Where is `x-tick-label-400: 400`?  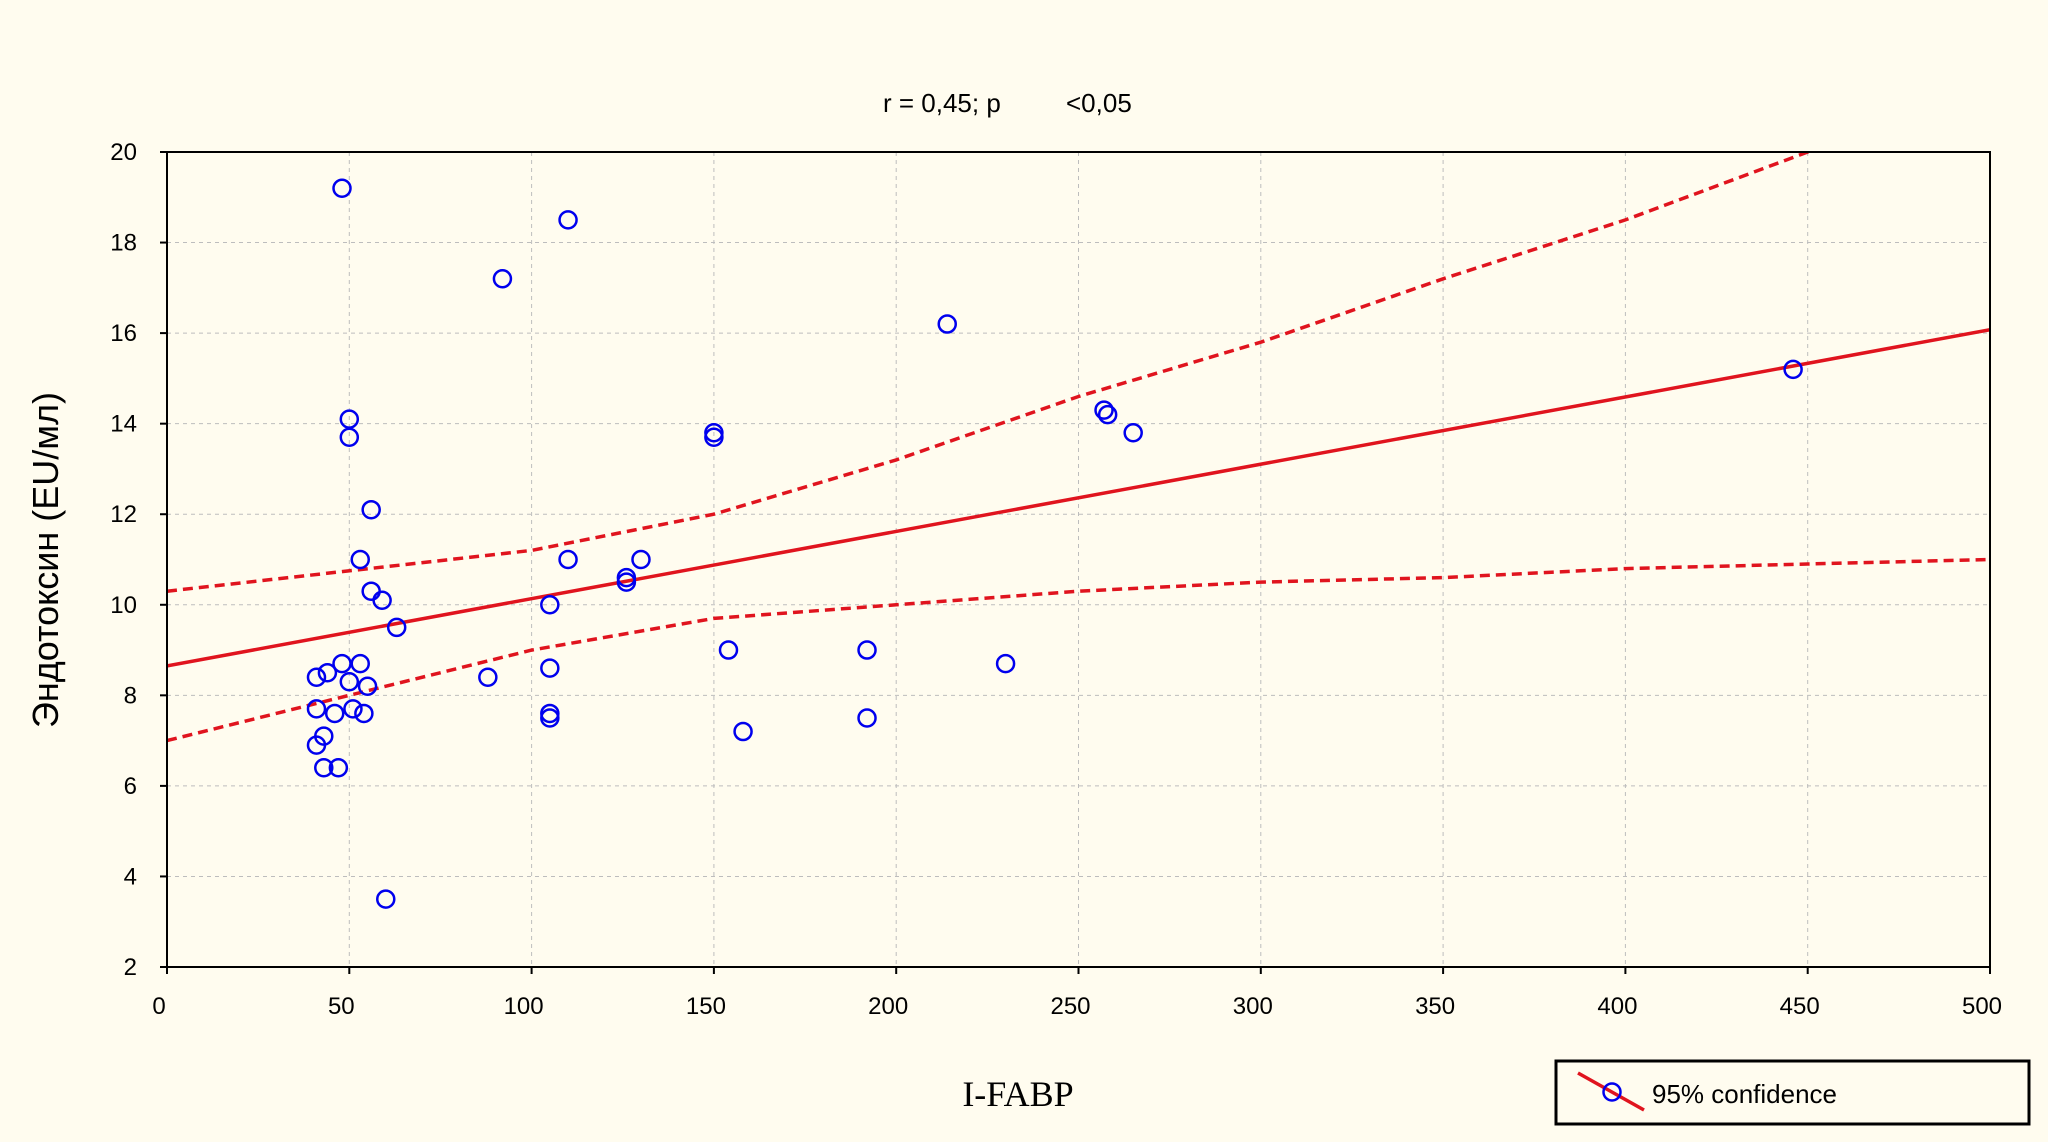
x-tick-label-400: 400 is located at coordinates (1617, 1006).